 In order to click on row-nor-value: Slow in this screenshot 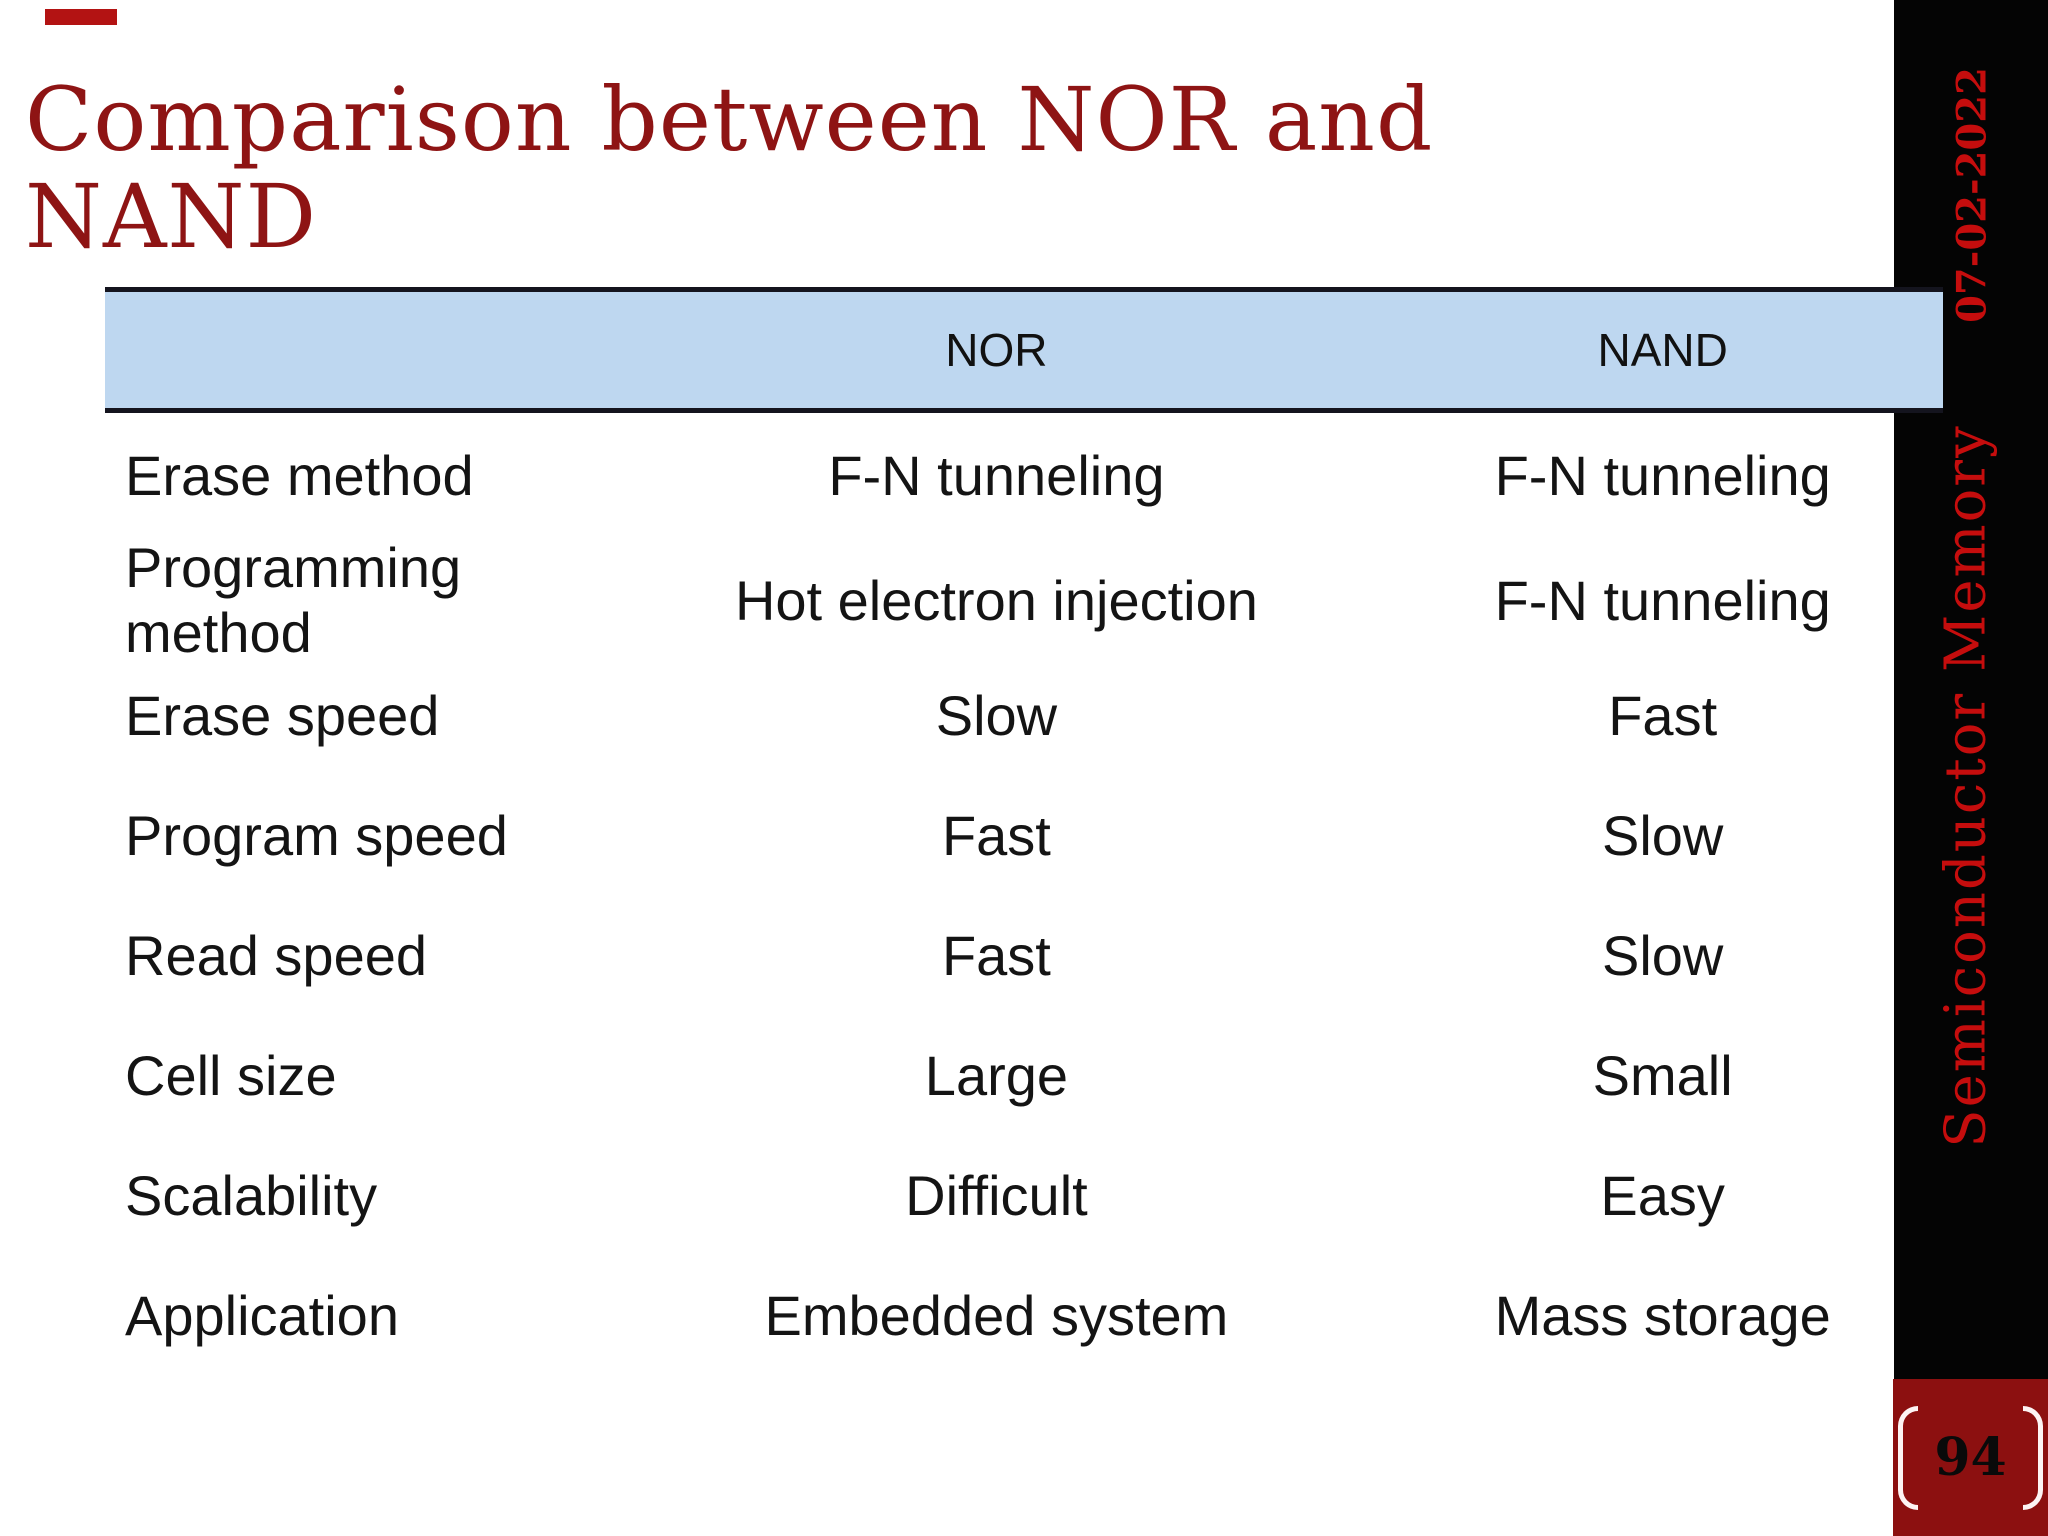, I will do `click(996, 715)`.